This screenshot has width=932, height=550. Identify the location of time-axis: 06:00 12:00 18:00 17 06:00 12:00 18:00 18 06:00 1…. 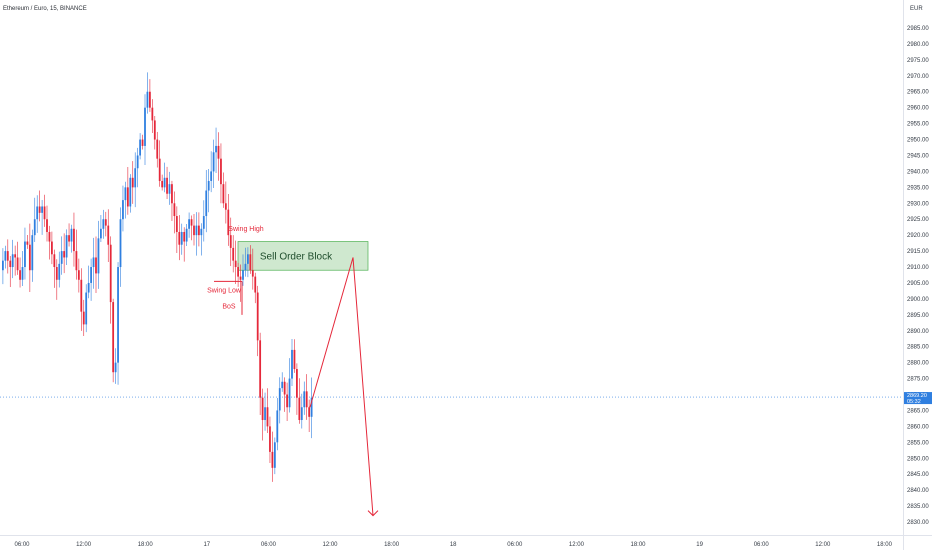
(453, 545).